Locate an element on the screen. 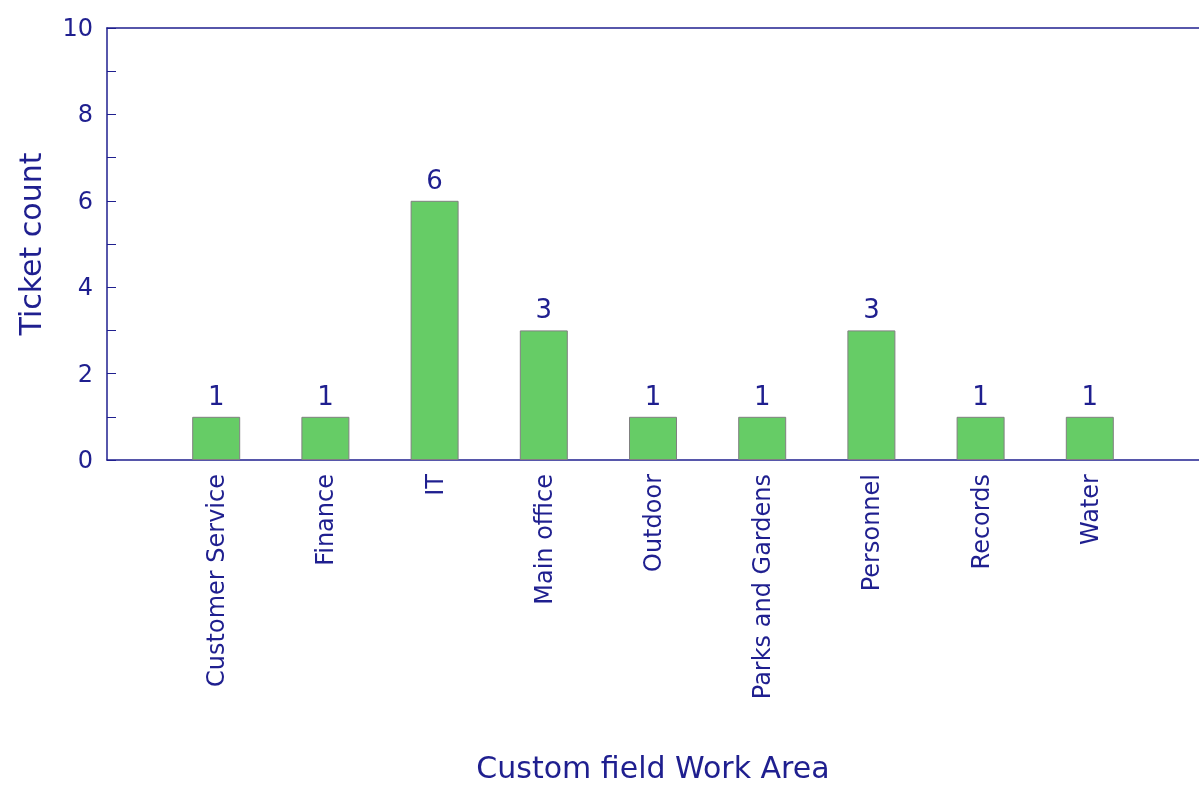  y-tick-label: 8 is located at coordinates (85, 114).